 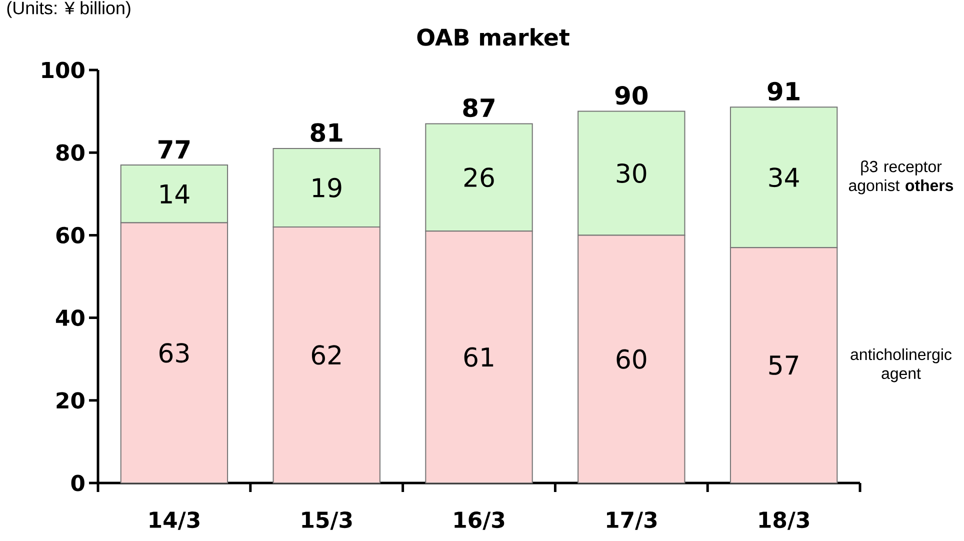 What do you see at coordinates (478, 108) in the screenshot?
I see `total-label: 87` at bounding box center [478, 108].